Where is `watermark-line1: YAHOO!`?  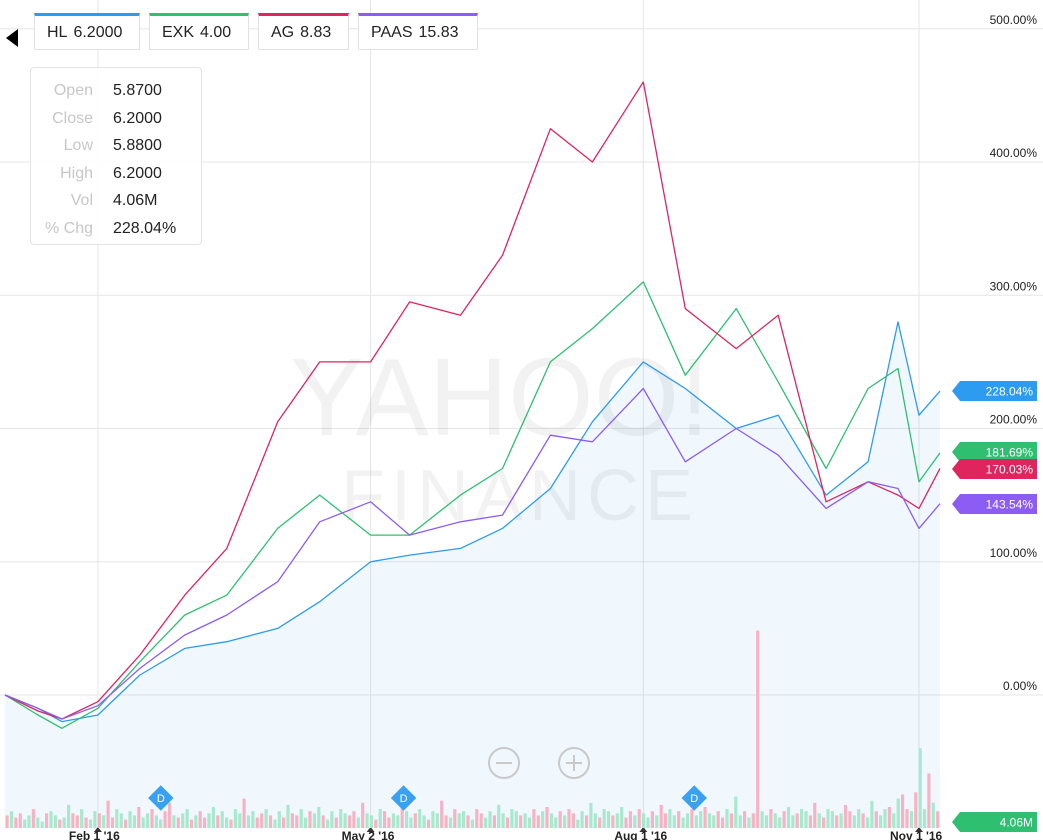 watermark-line1: YAHOO! is located at coordinates (500, 397).